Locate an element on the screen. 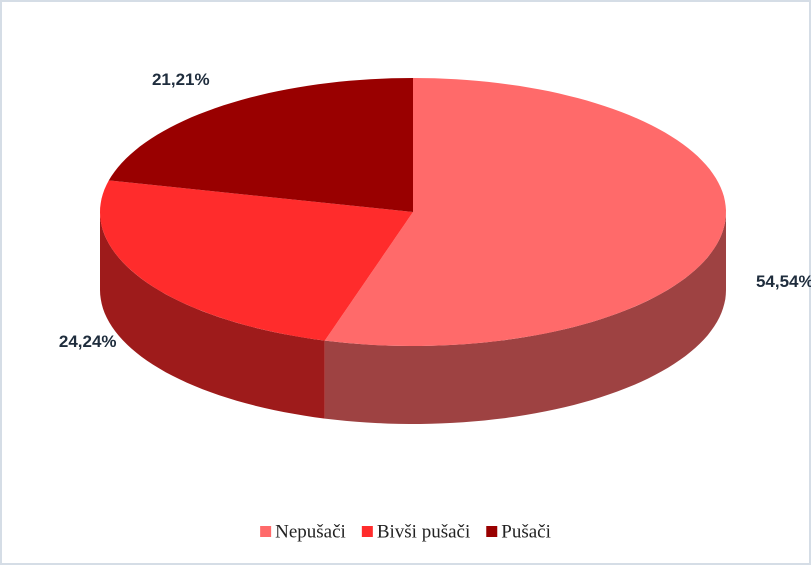 This screenshot has width=811, height=565. legend: Nepušači Bivši pušači Pušači is located at coordinates (405, 531).